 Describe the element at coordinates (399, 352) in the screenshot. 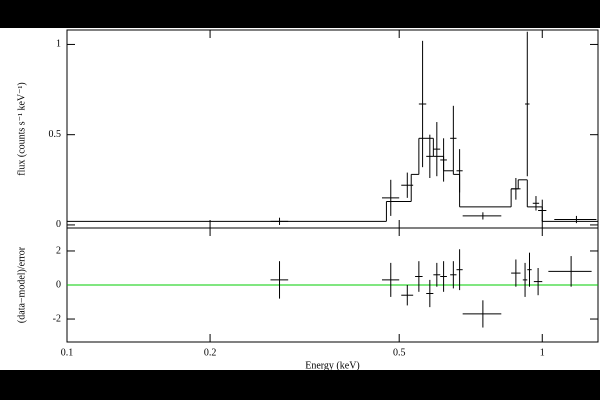

I see `x-tick-label: 0.5` at that location.